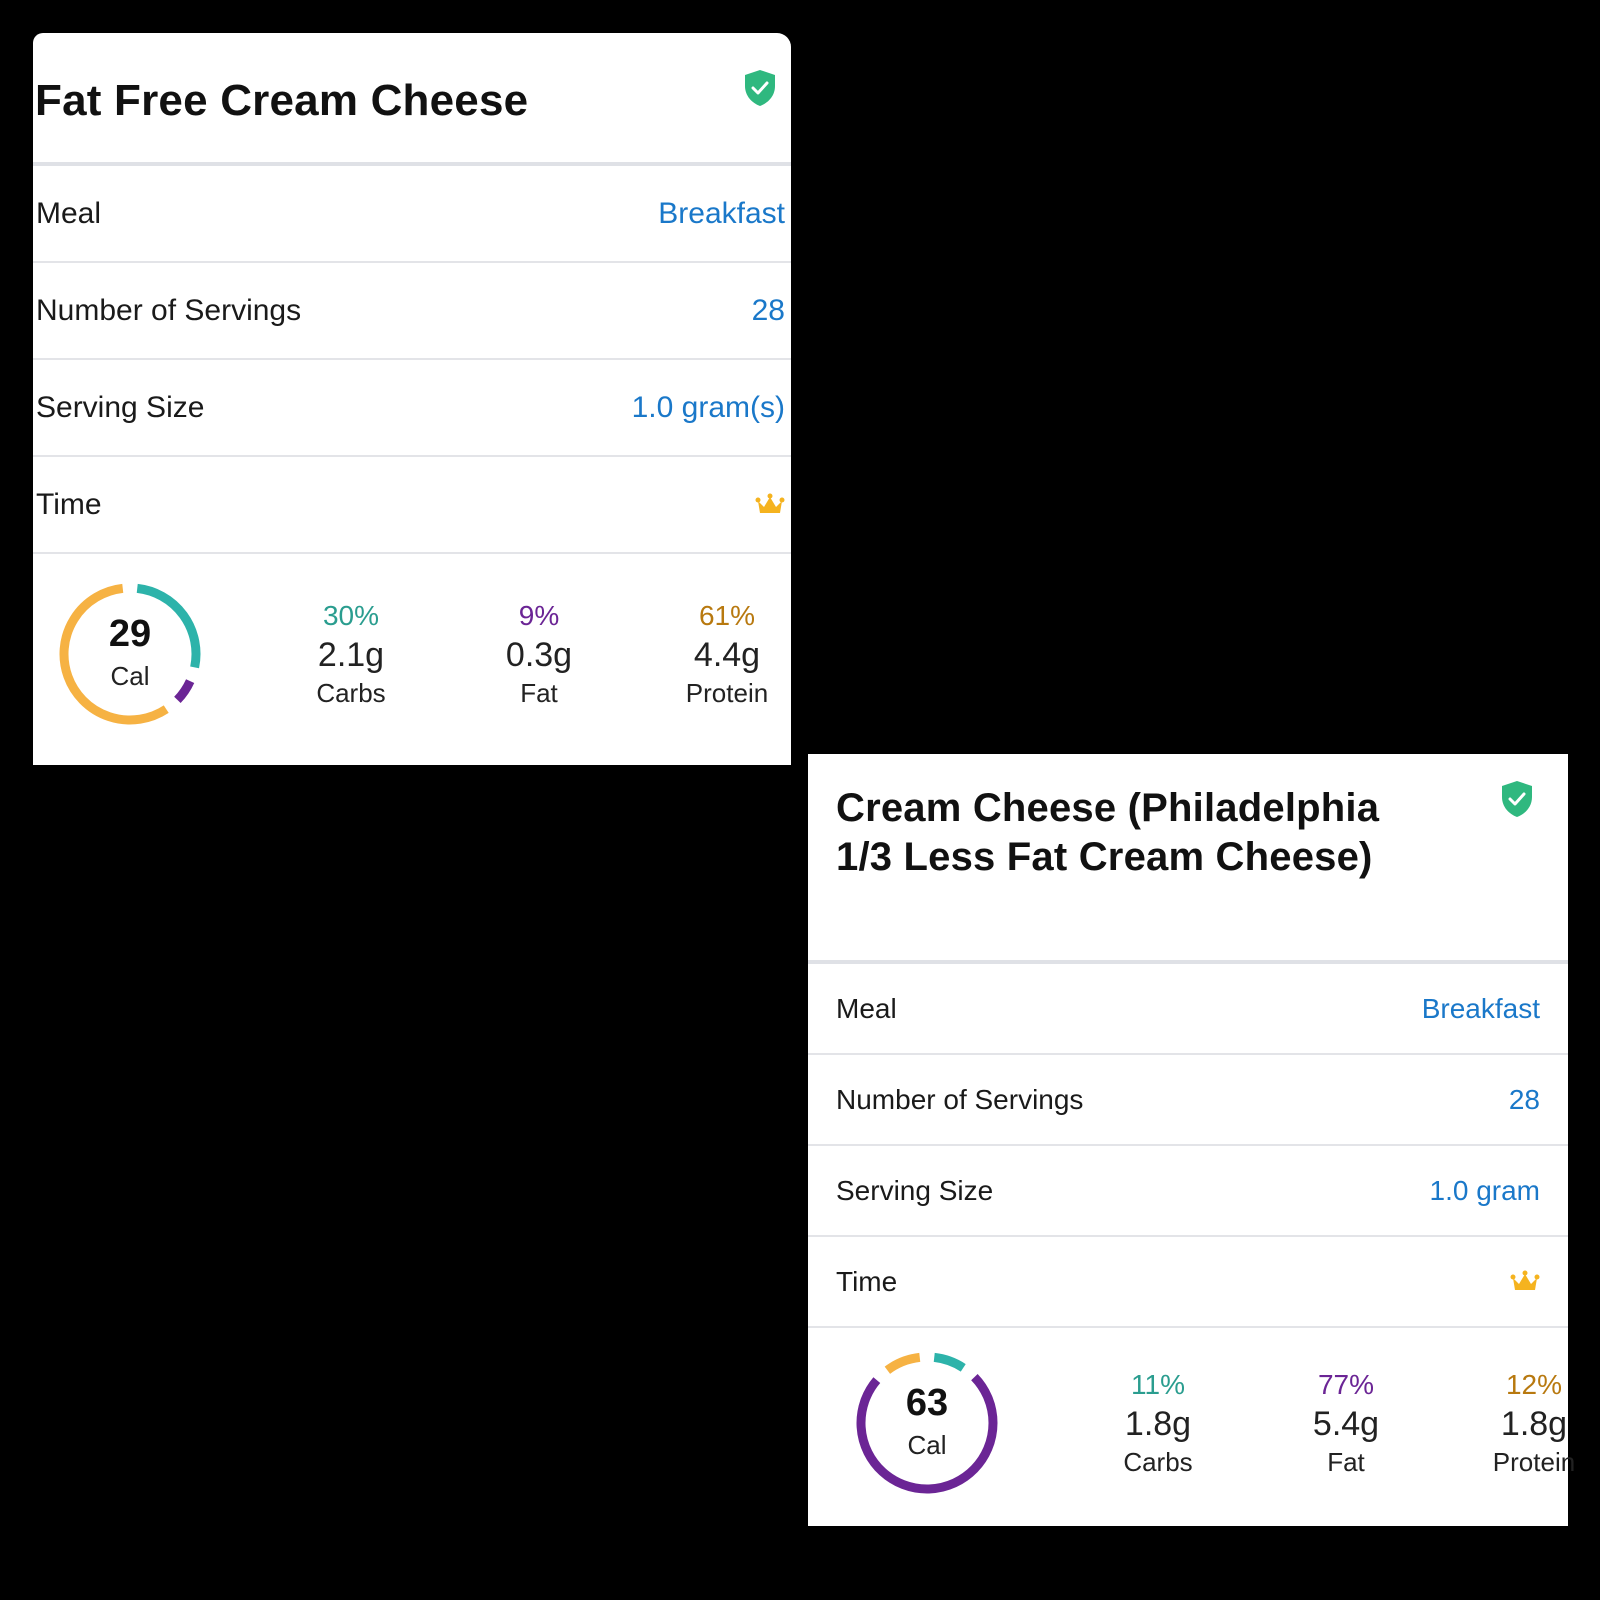 This screenshot has width=1600, height=1600. I want to click on macro-fat: 77% 5.4g Fat, so click(1346, 1423).